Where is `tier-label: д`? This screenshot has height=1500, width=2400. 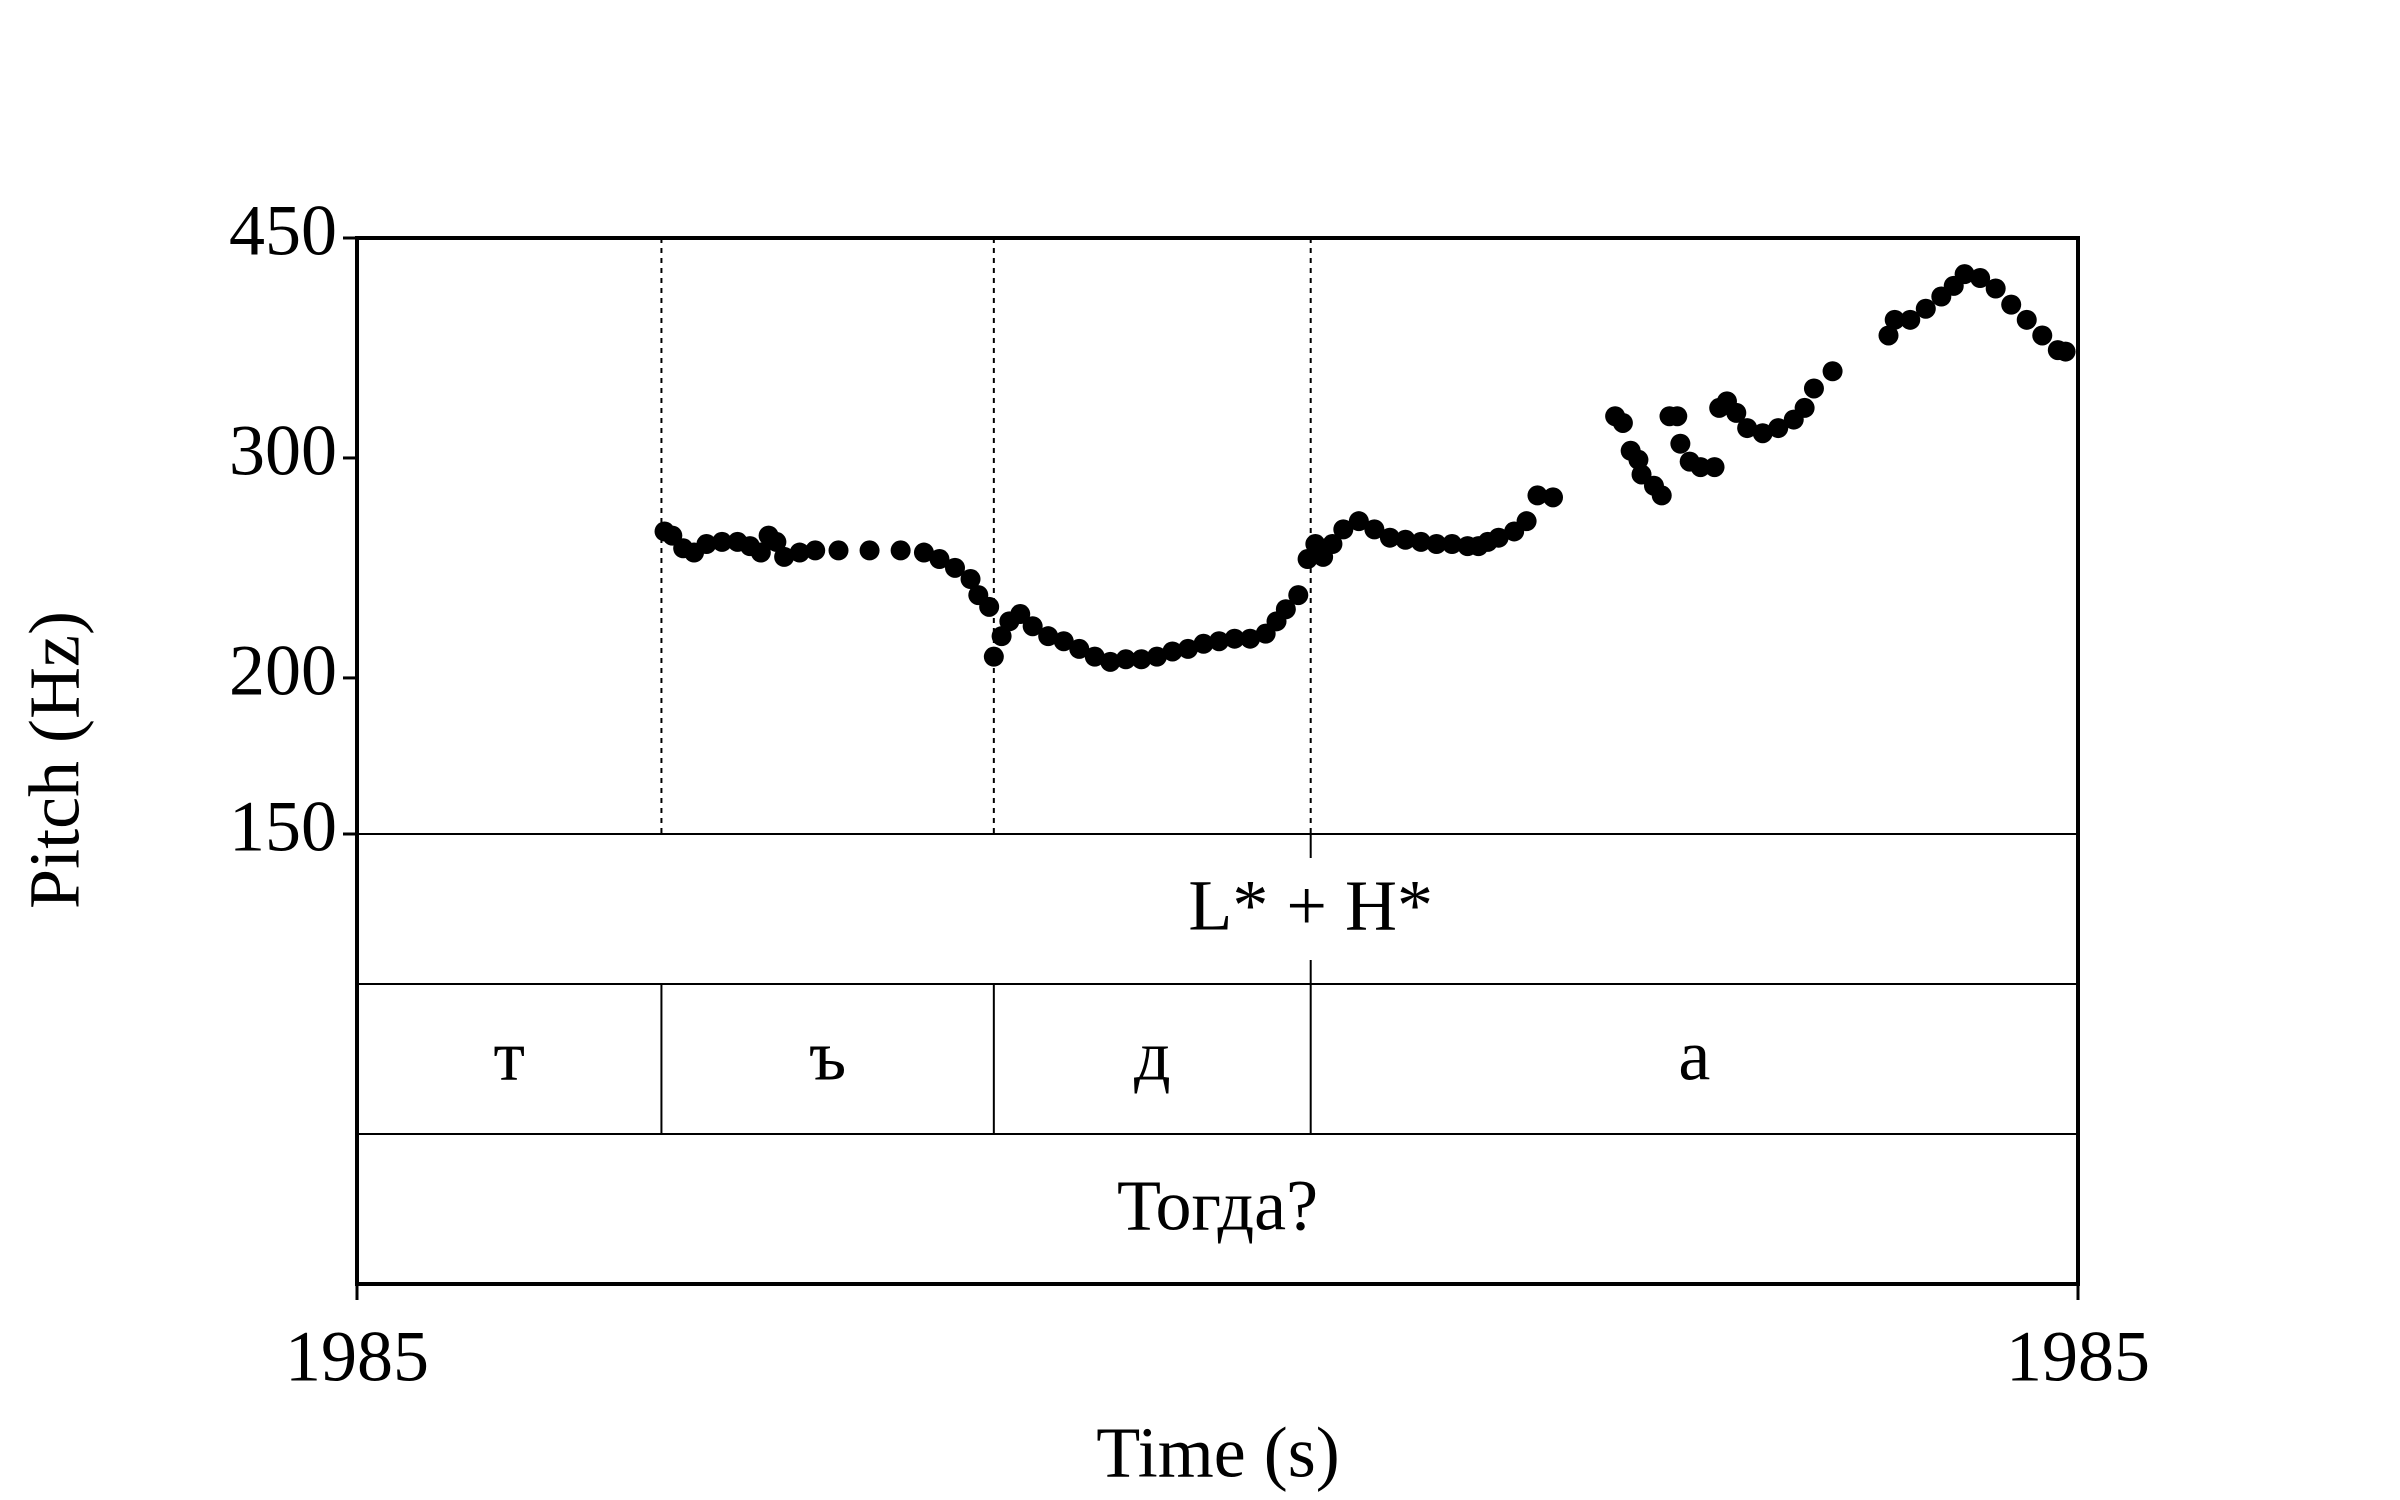
tier-label: д is located at coordinates (1152, 1056).